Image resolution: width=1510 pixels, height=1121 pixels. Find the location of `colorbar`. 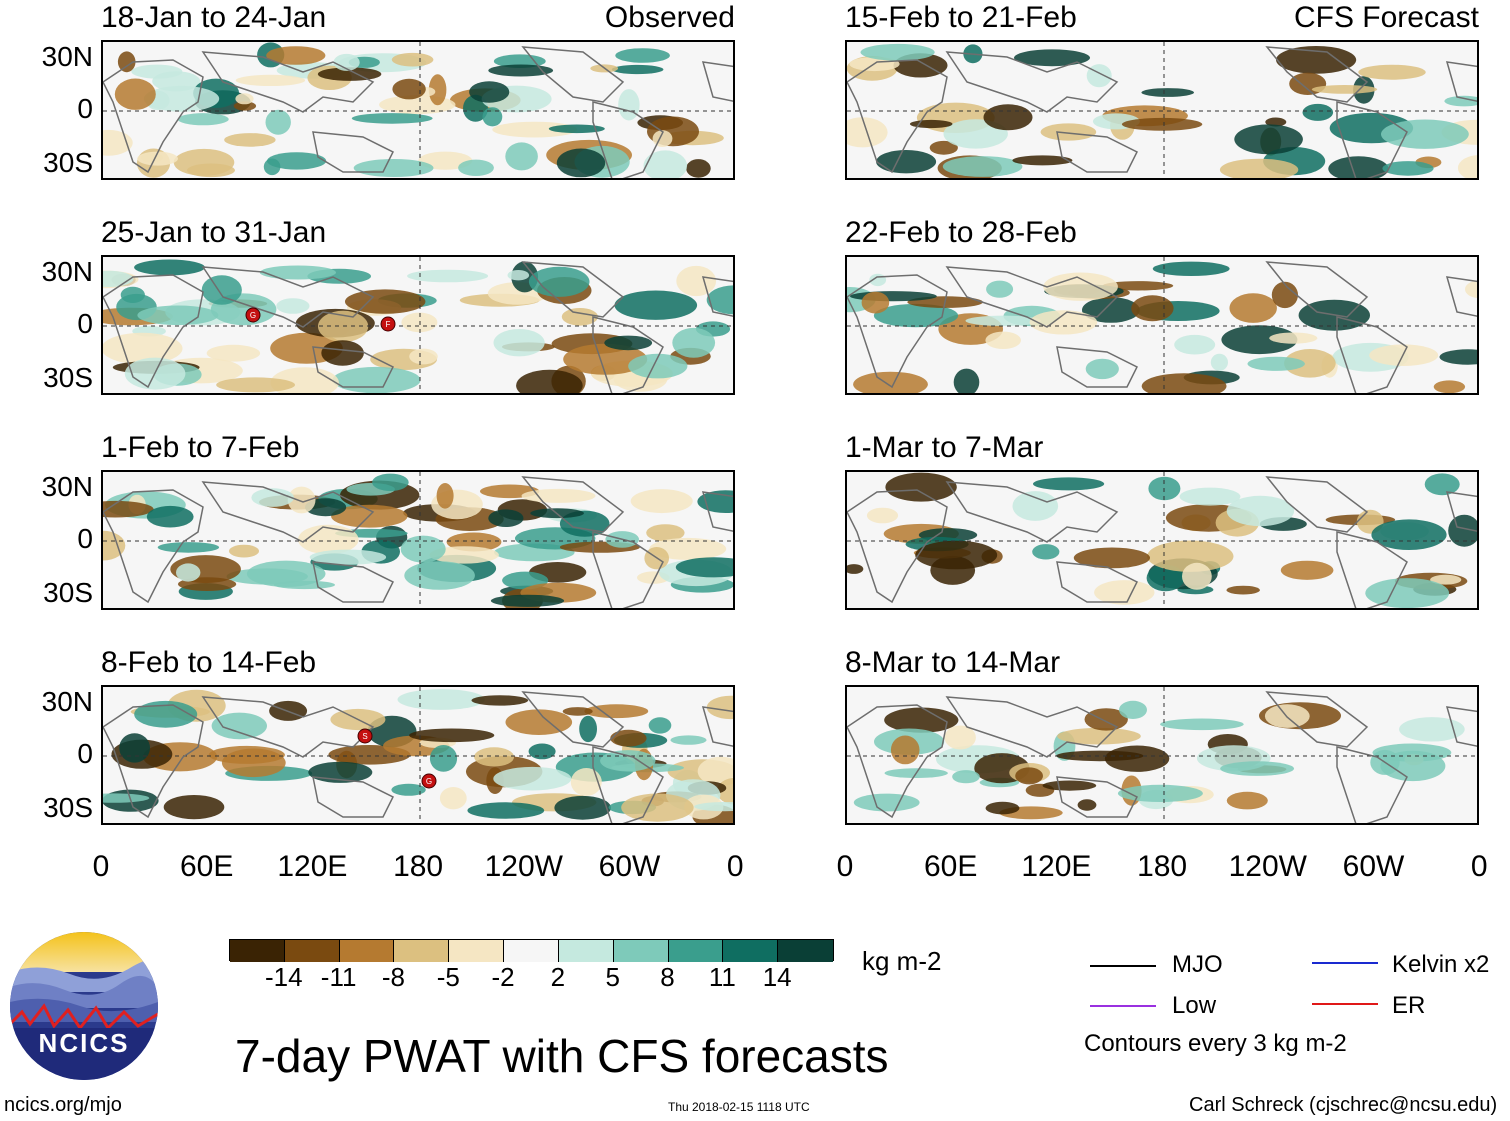

colorbar is located at coordinates (531, 950).